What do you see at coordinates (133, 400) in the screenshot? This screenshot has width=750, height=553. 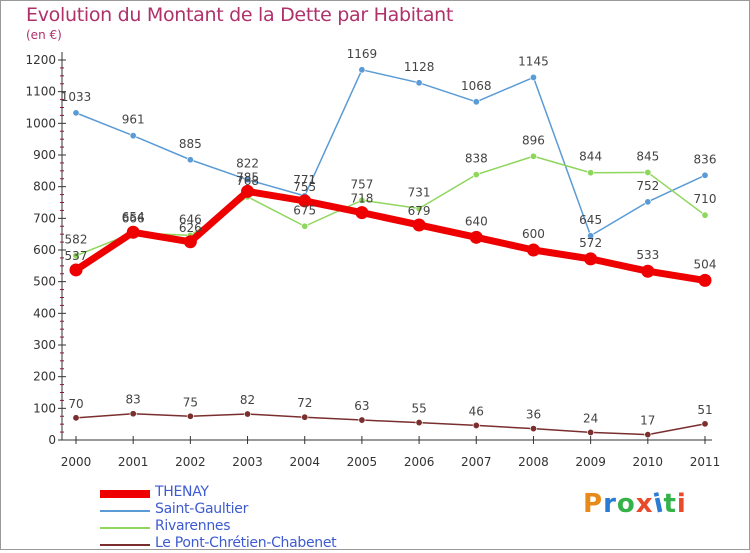 I see `data-label: 83` at bounding box center [133, 400].